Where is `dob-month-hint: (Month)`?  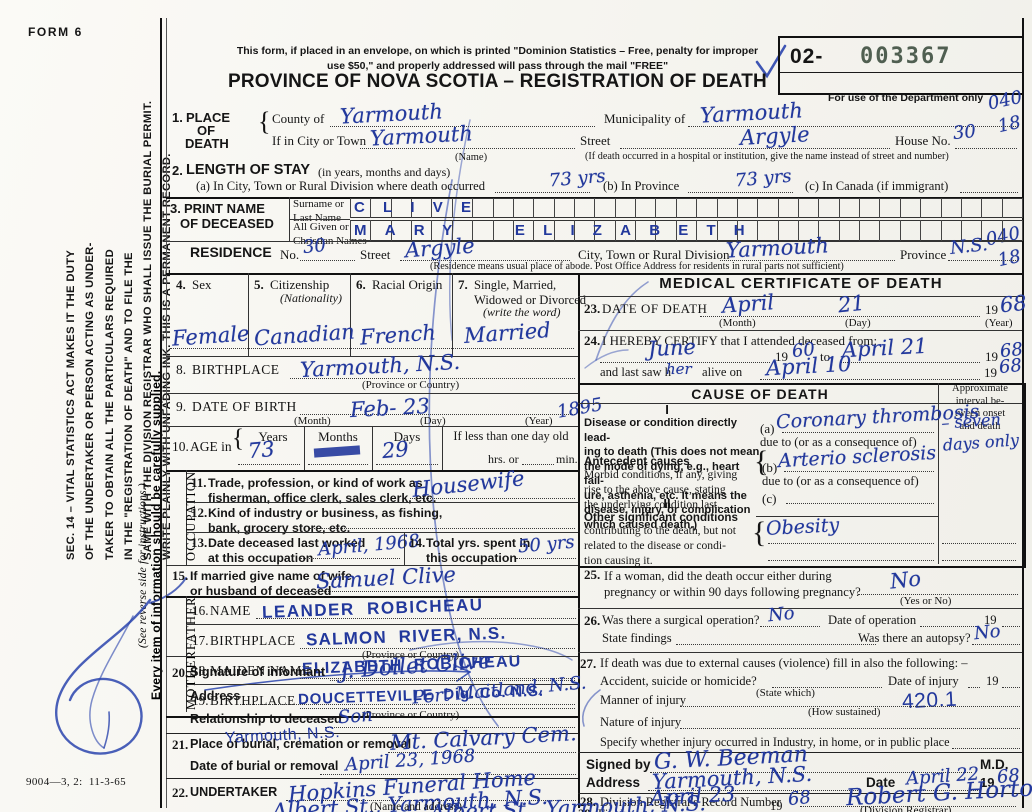 dob-month-hint: (Month) is located at coordinates (312, 421).